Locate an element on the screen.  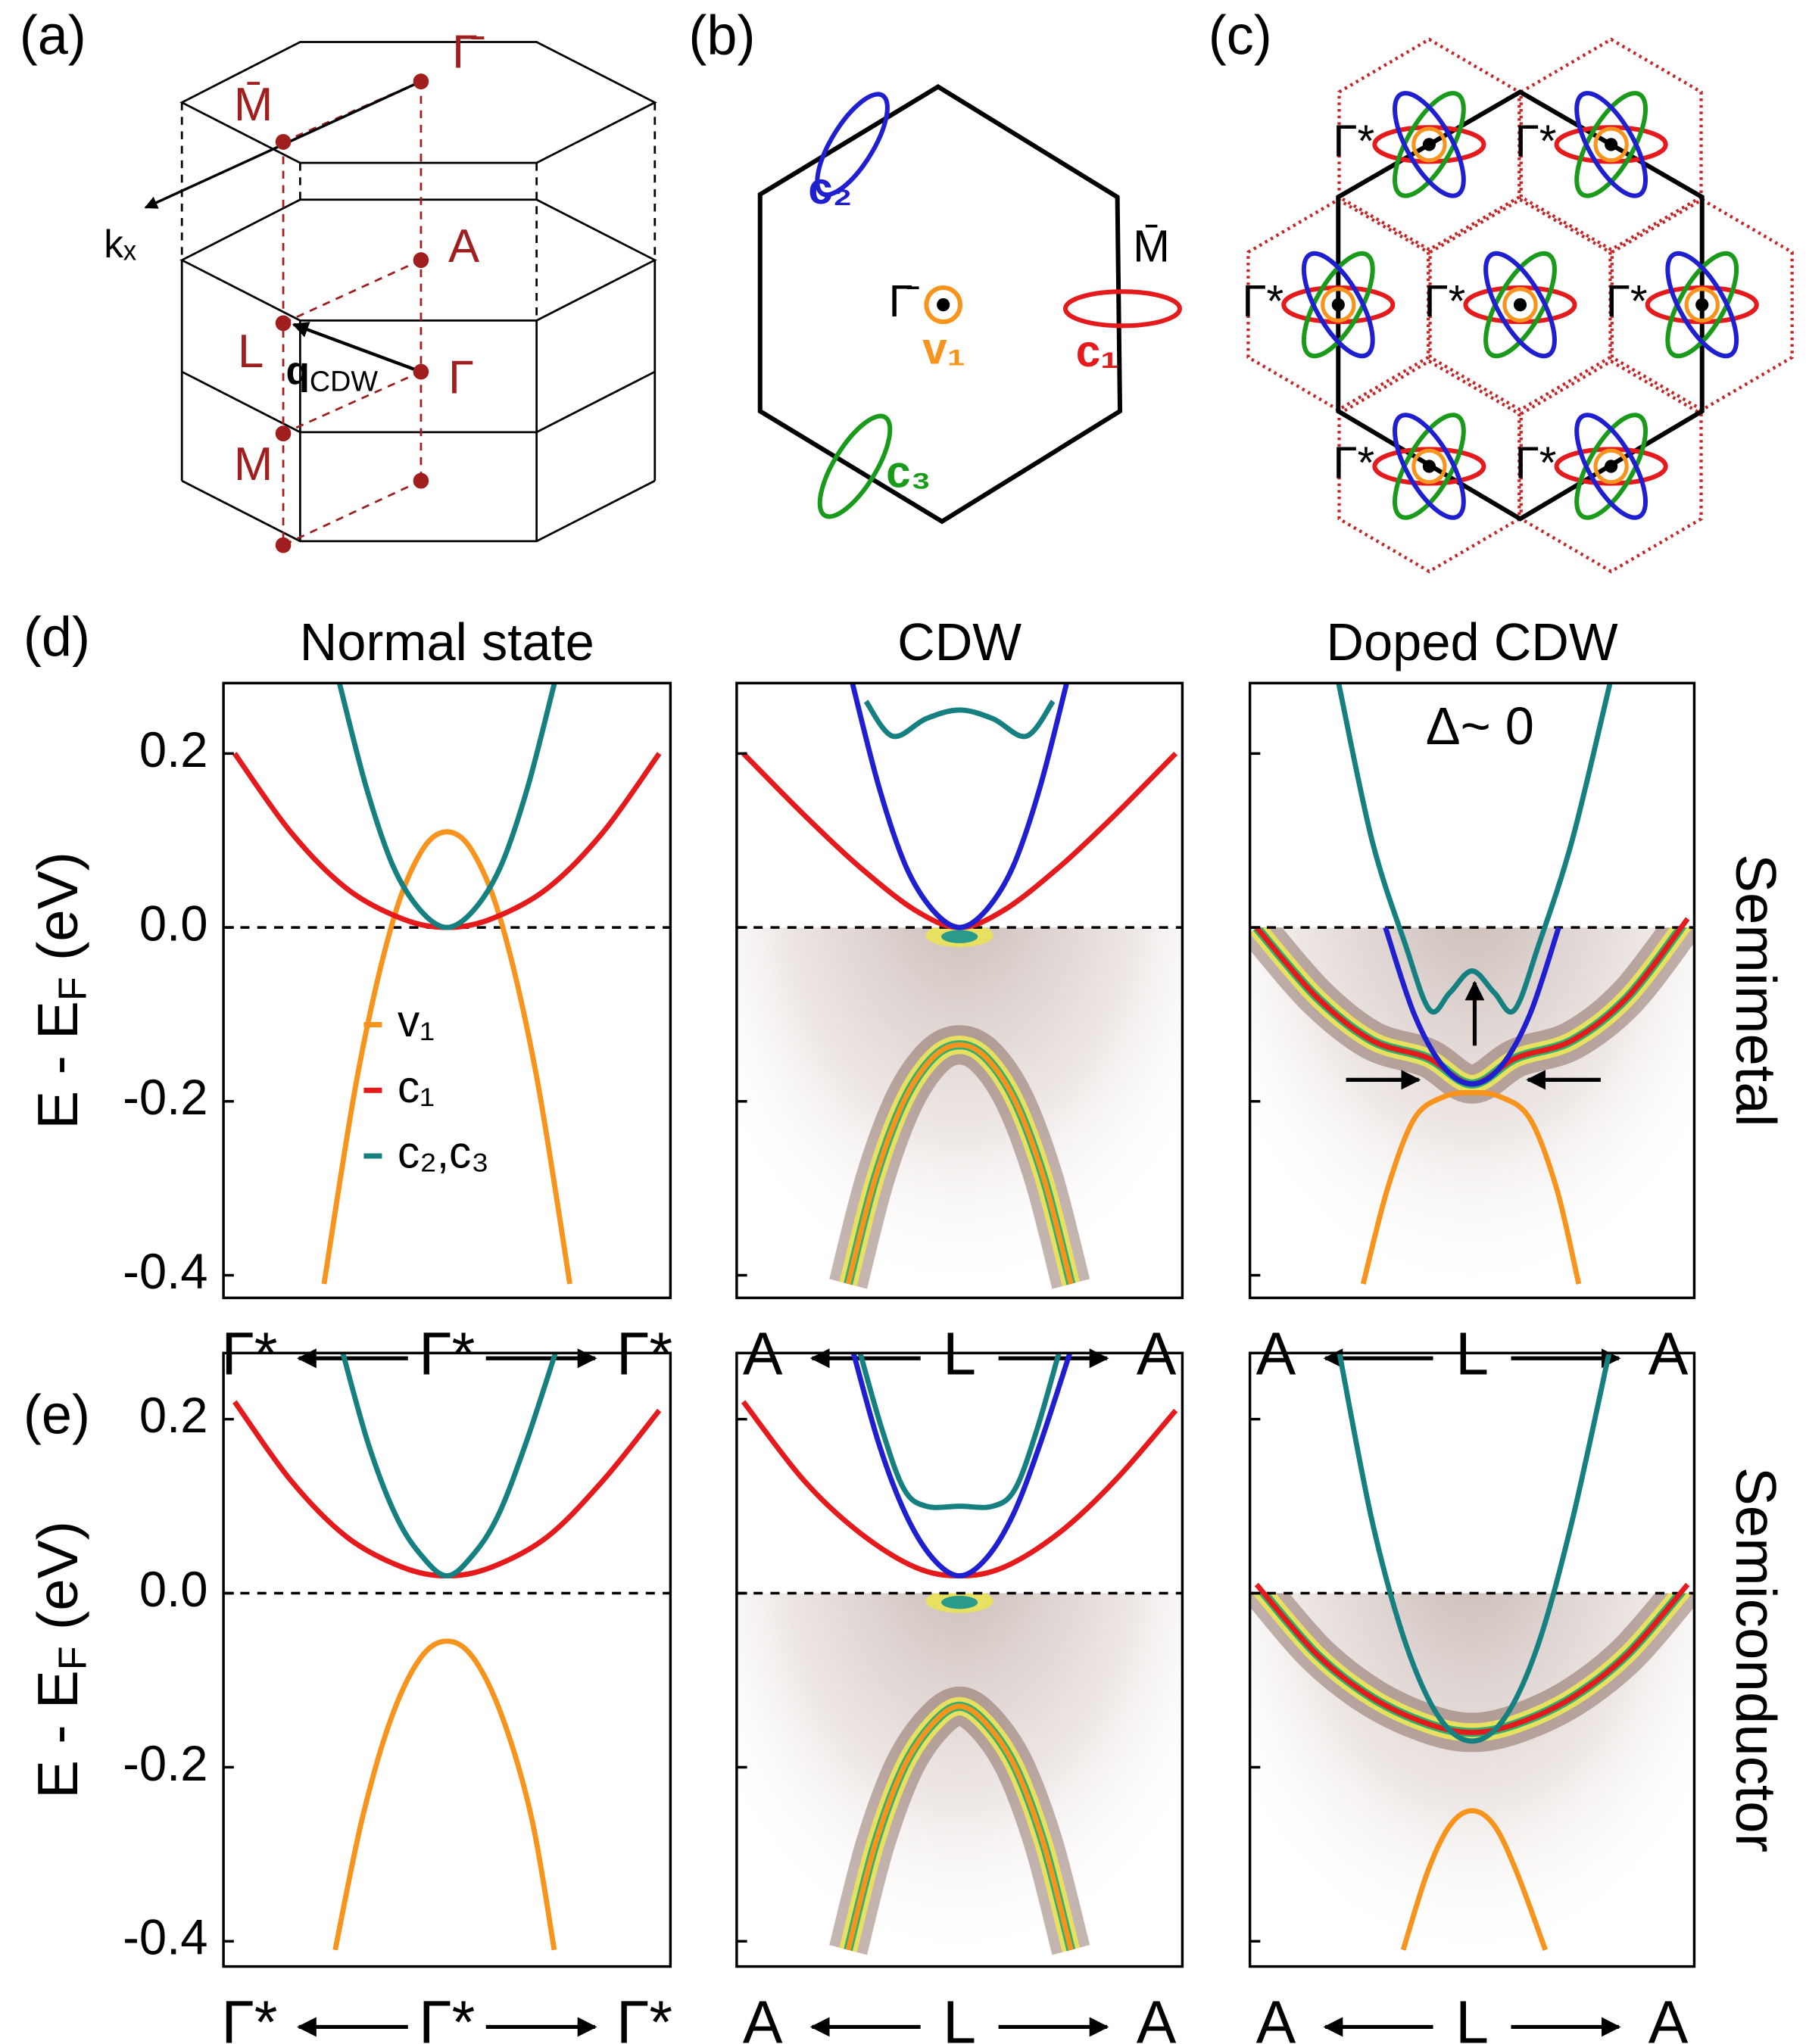
pocket-c3 is located at coordinates (855, 466).